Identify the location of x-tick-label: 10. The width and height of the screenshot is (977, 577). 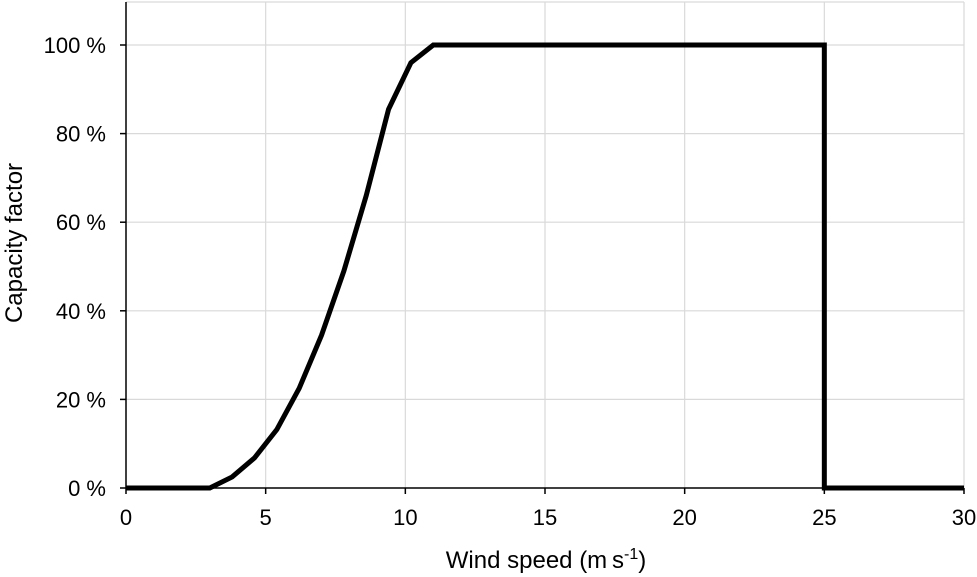
(405, 517).